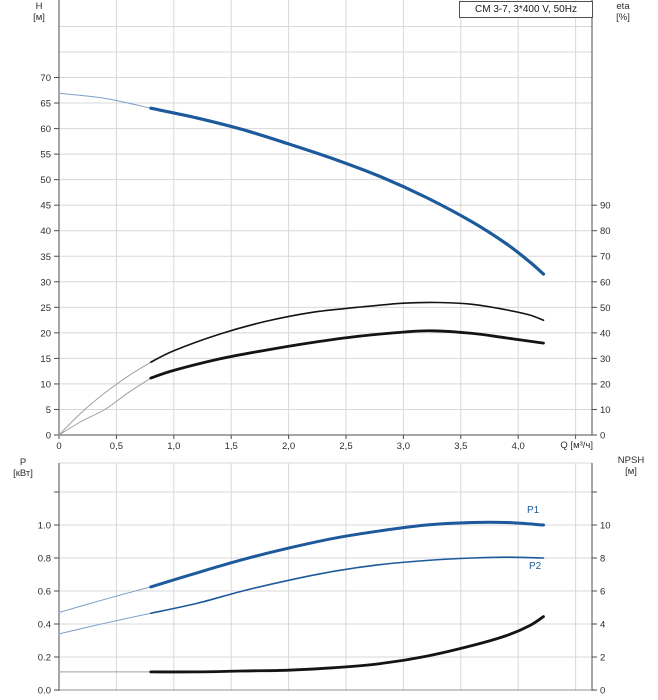 Image resolution: width=658 pixels, height=700 pixels. Describe the element at coordinates (23, 468) in the screenshot. I see `power-axis-label: P [кВт]` at that location.